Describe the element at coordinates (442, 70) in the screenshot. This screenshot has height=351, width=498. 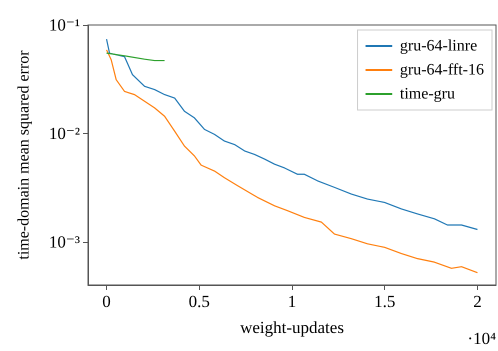
I see `legend-label: gru-64-fft-16` at that location.